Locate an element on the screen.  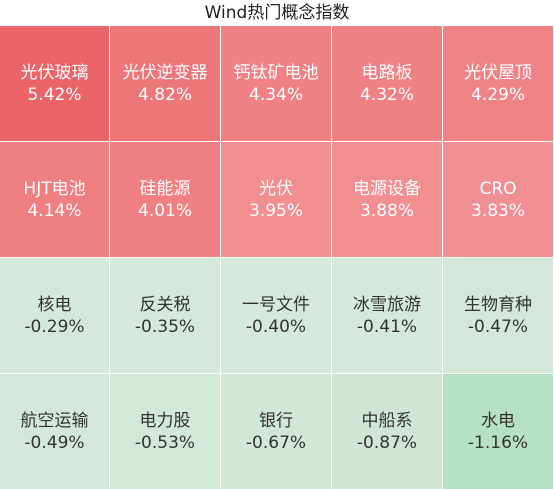
heatmap-cell: 冰雪旅游 -0.41% is located at coordinates (387, 315).